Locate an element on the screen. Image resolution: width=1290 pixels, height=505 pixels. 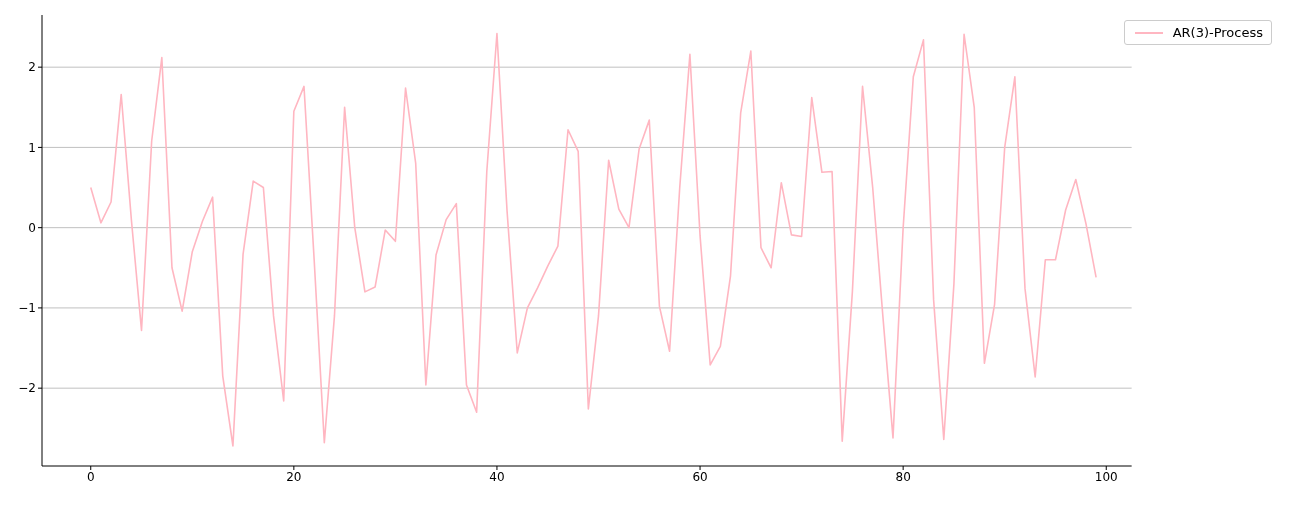
y-tick-label: −2 is located at coordinates (27, 388).